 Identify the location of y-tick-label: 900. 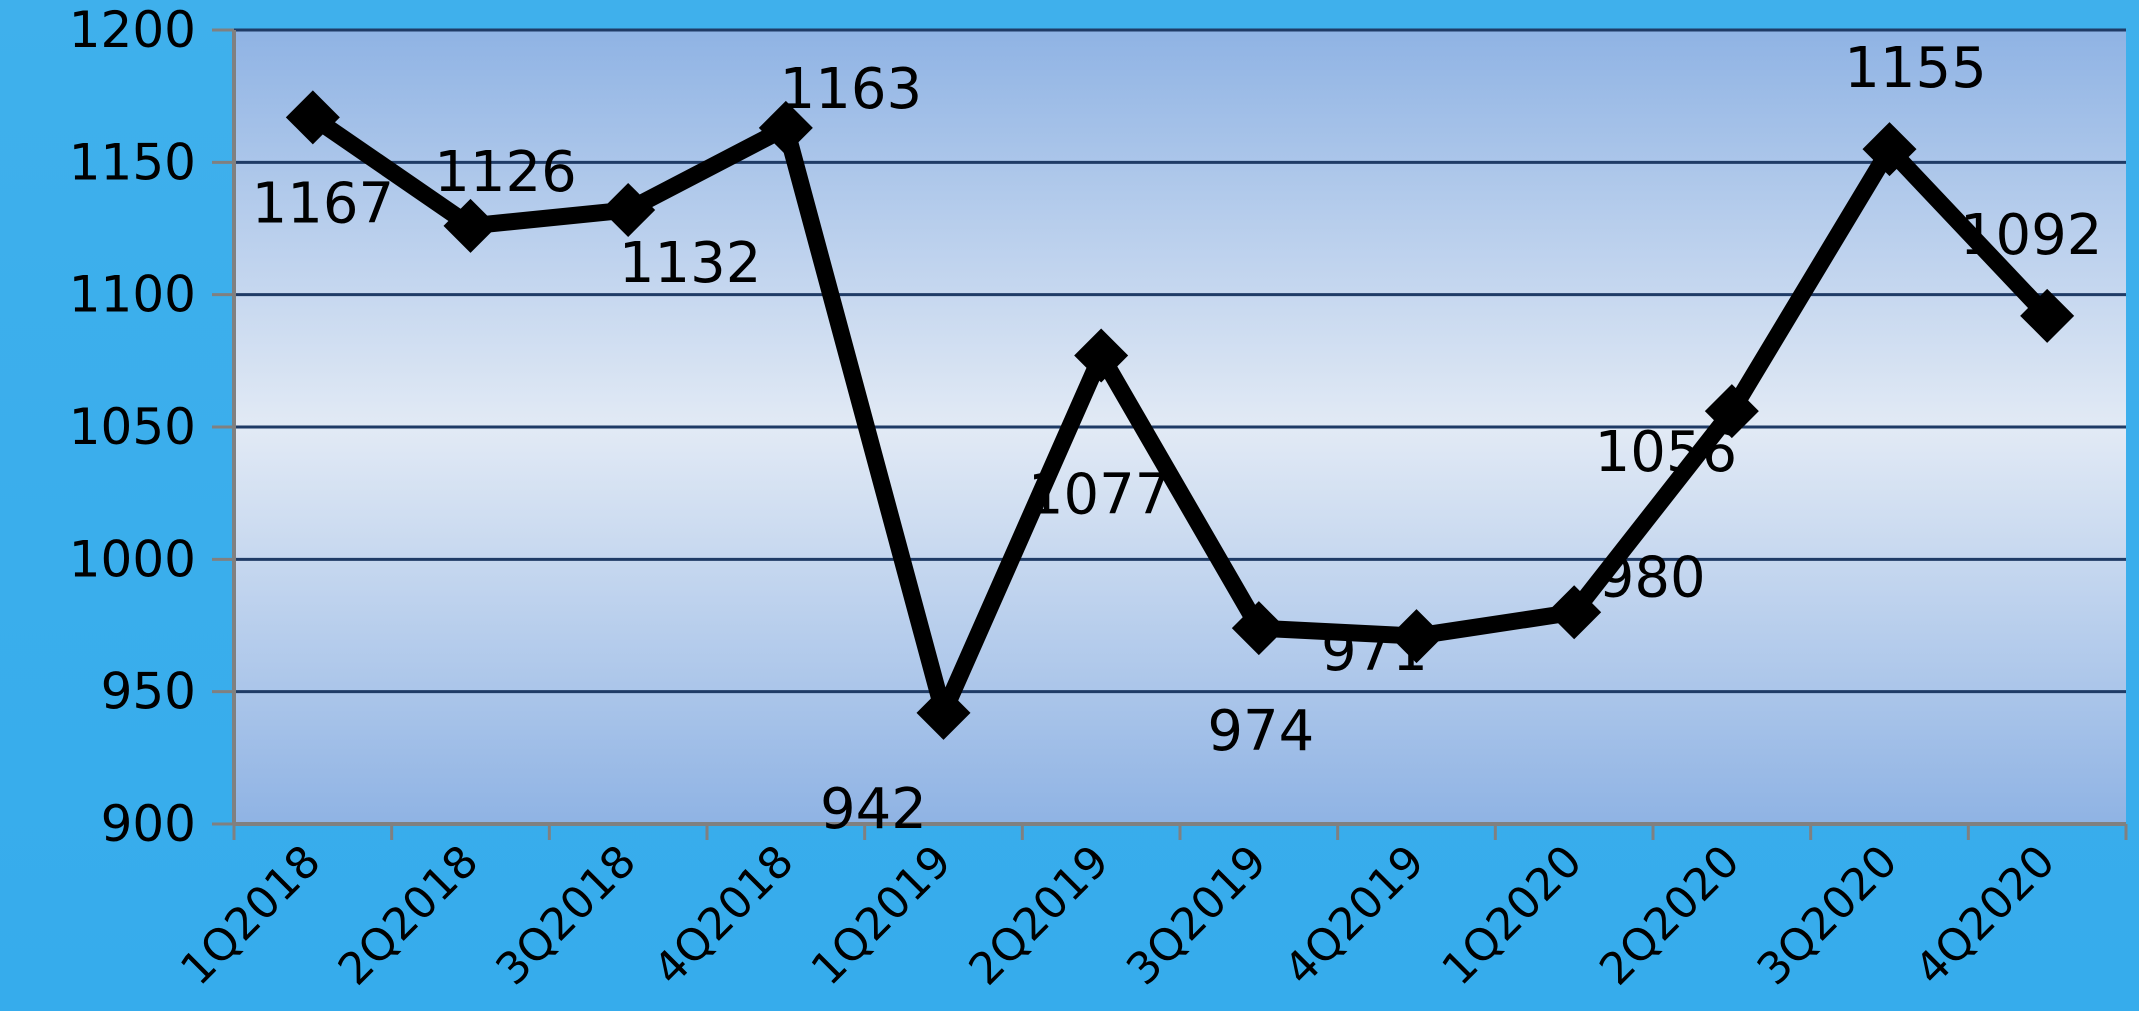
(148, 824).